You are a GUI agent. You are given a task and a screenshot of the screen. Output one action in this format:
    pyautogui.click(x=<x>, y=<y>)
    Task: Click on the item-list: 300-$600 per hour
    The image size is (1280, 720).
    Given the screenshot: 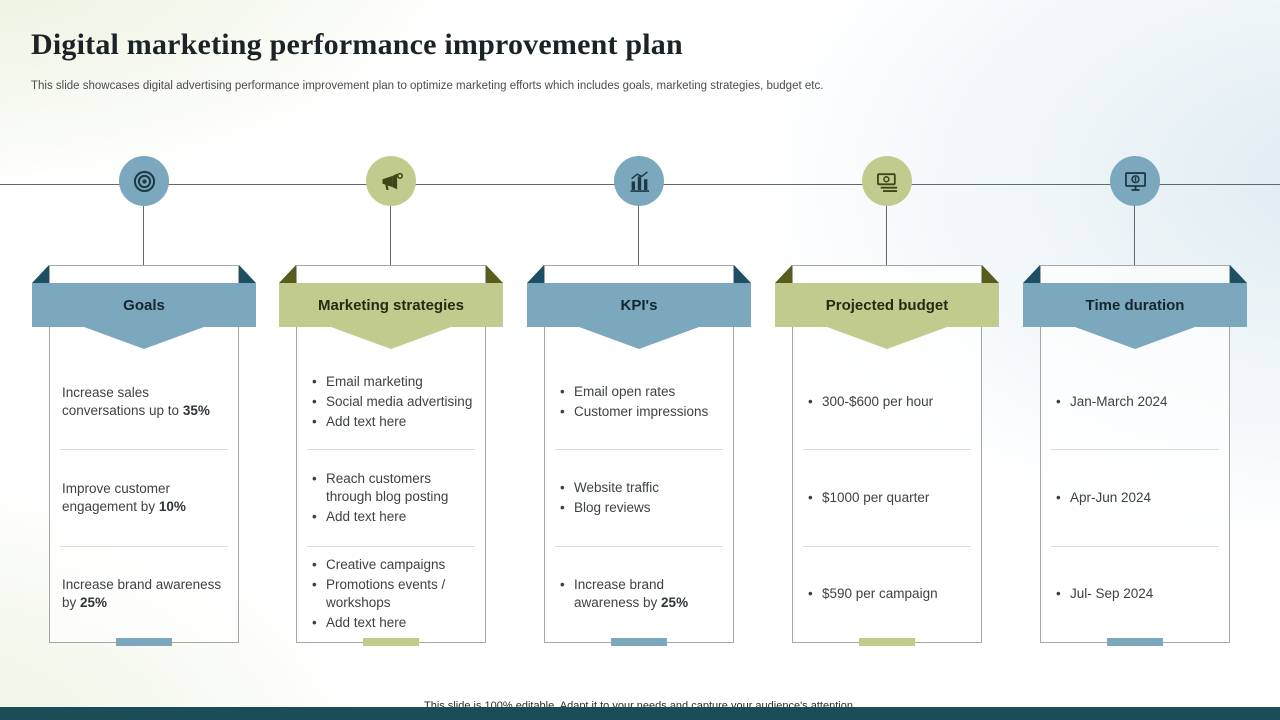 What is the action you would take?
    pyautogui.click(x=887, y=402)
    